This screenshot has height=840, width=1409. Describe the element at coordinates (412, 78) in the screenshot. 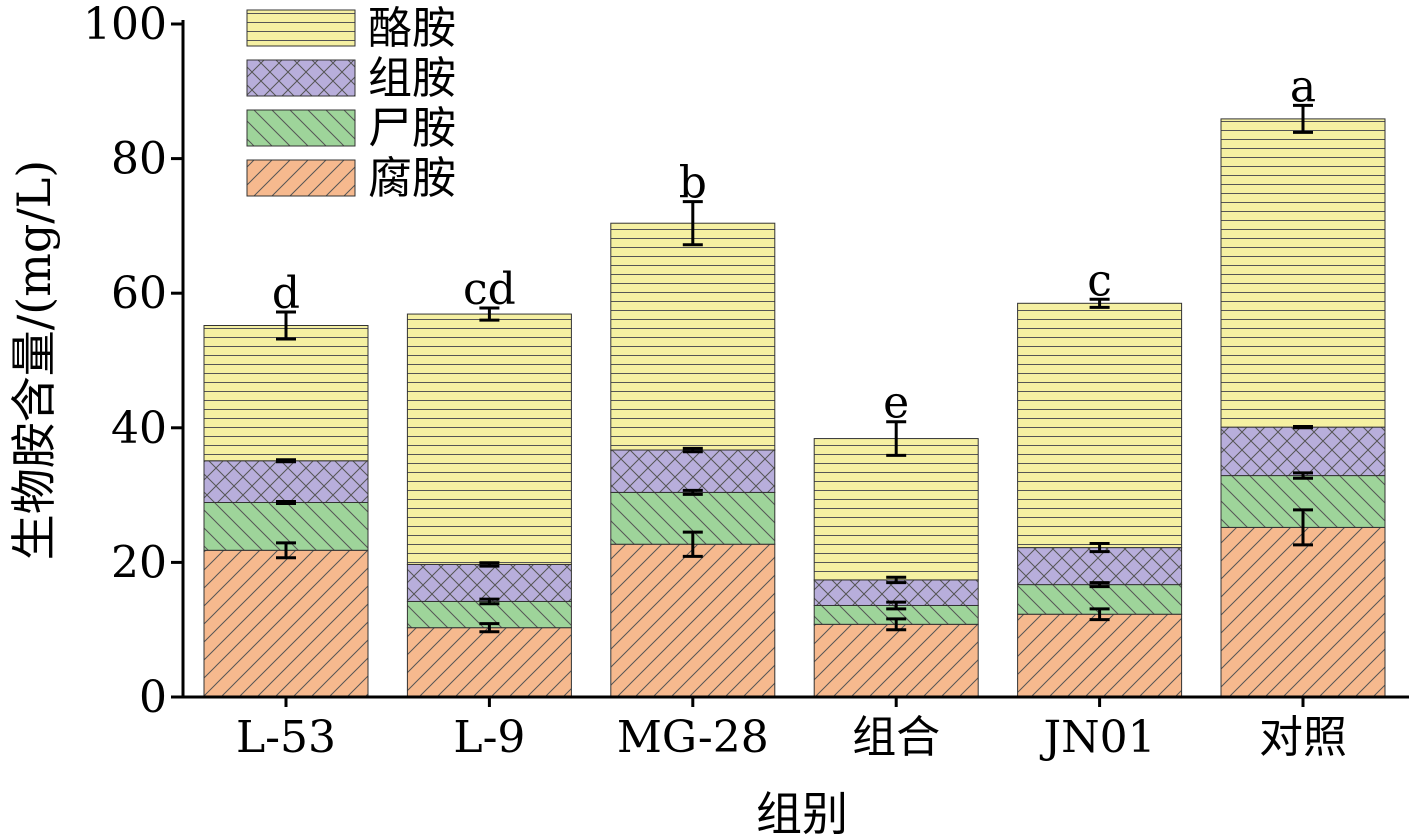

I see `legend-label: 组胺` at that location.